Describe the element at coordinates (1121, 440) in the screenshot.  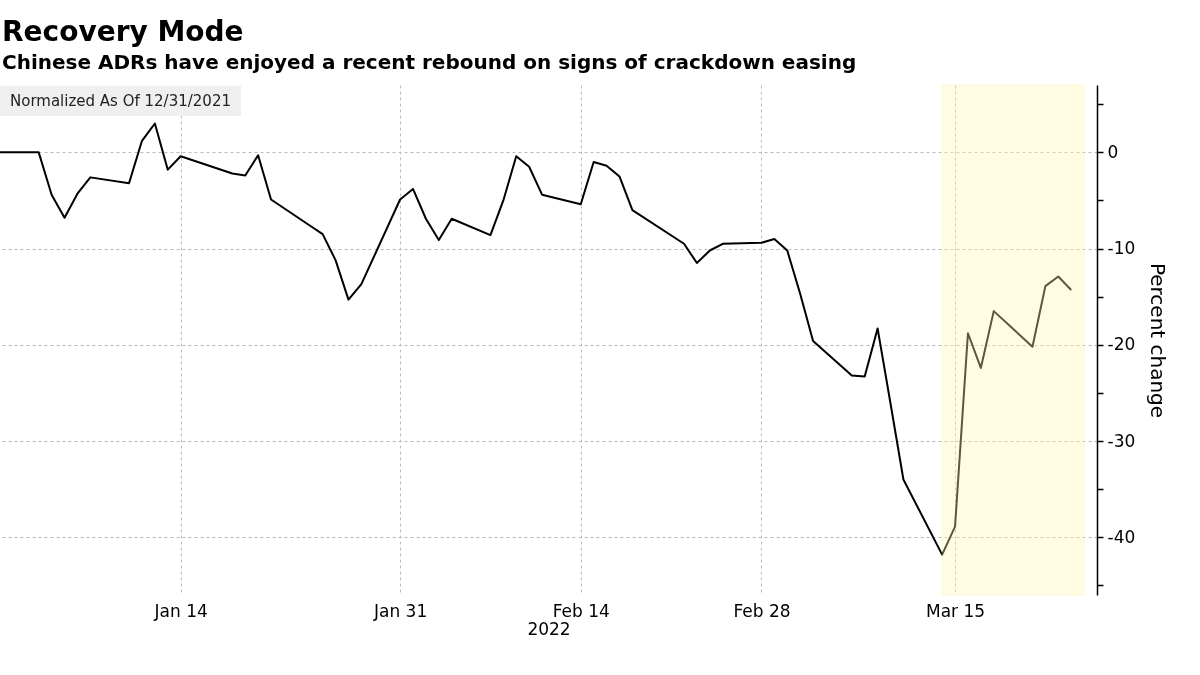
I see `y-tick-label: -30` at that location.